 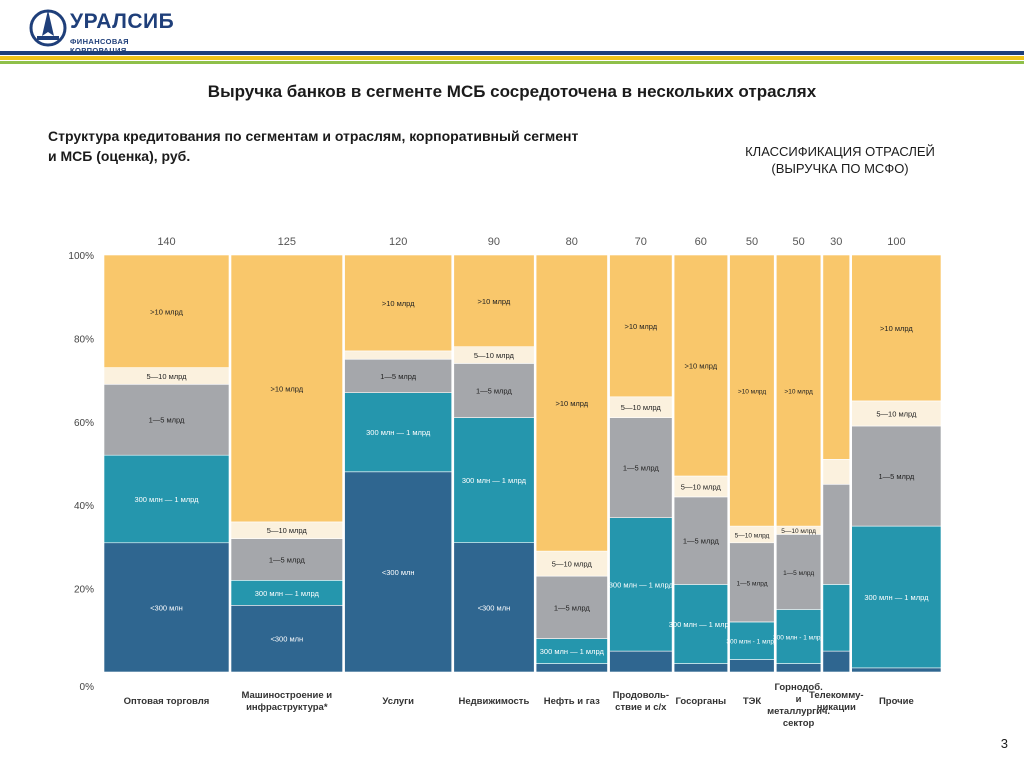 I want to click on chart-subtitle-line-2: и МСБ (оценка), руб., so click(x=119, y=156).